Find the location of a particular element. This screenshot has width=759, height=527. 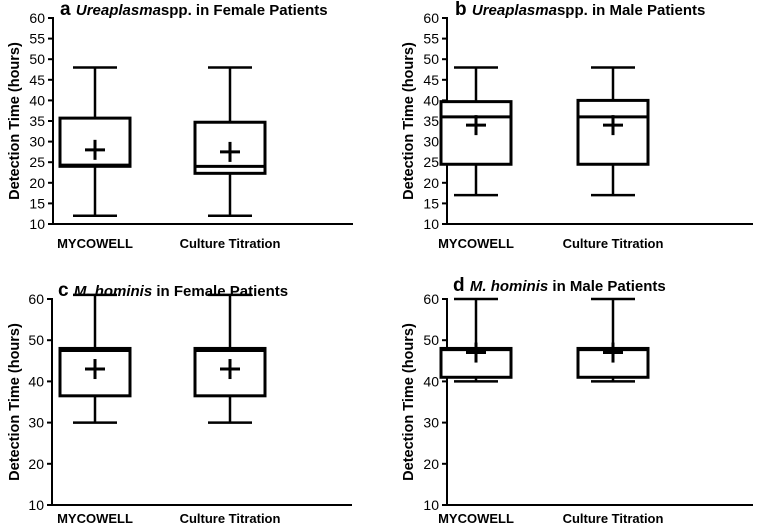

panel-letter: c is located at coordinates (66, 290).